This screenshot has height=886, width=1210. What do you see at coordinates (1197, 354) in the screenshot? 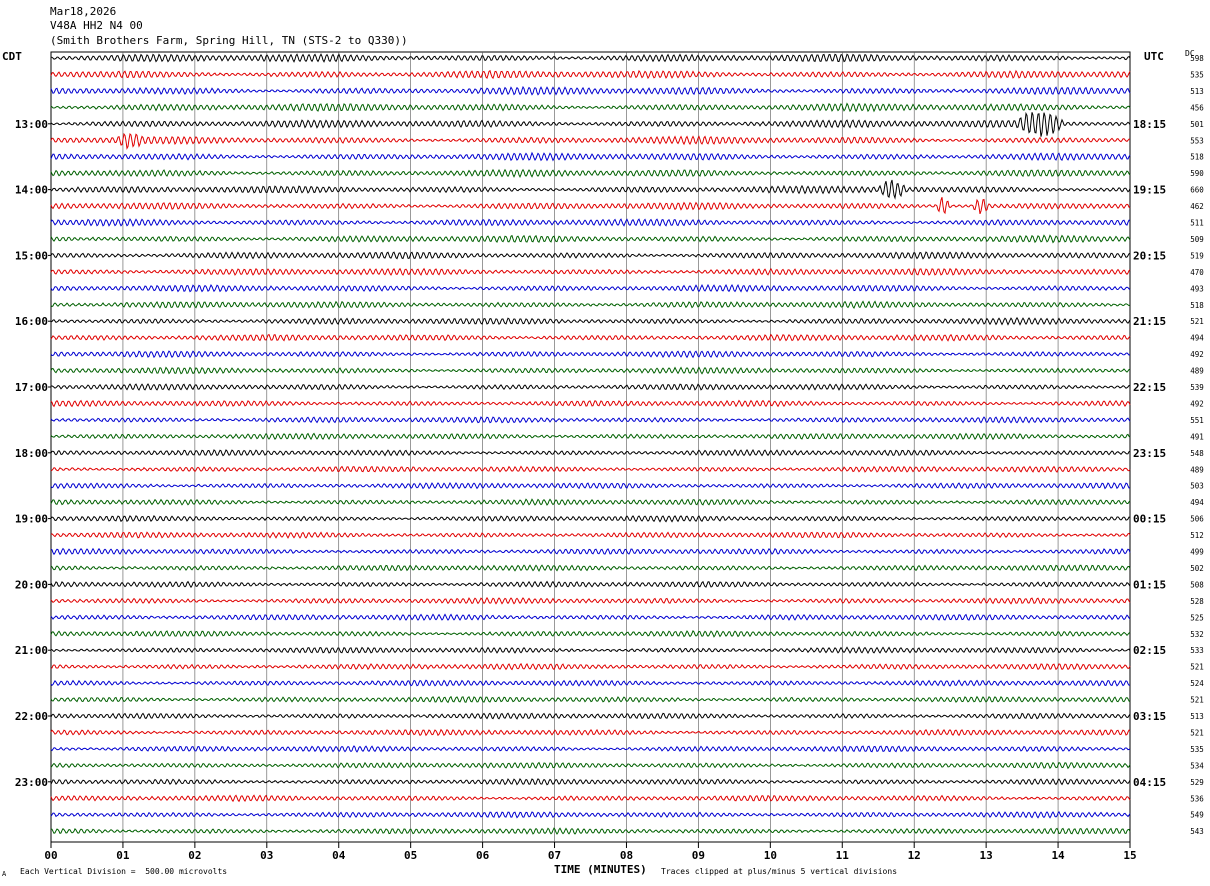
I see `dc-offset-label: 492` at bounding box center [1197, 354].